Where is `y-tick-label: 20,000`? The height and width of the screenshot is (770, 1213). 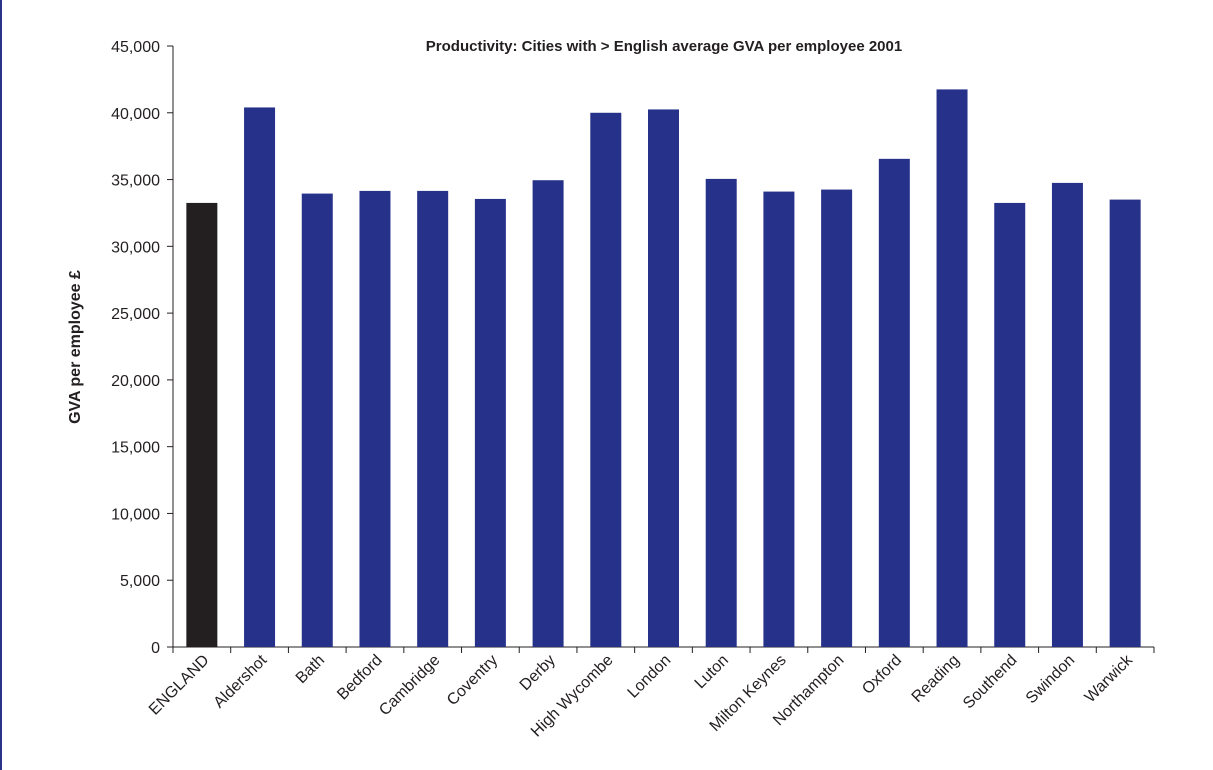 y-tick-label: 20,000 is located at coordinates (135, 381).